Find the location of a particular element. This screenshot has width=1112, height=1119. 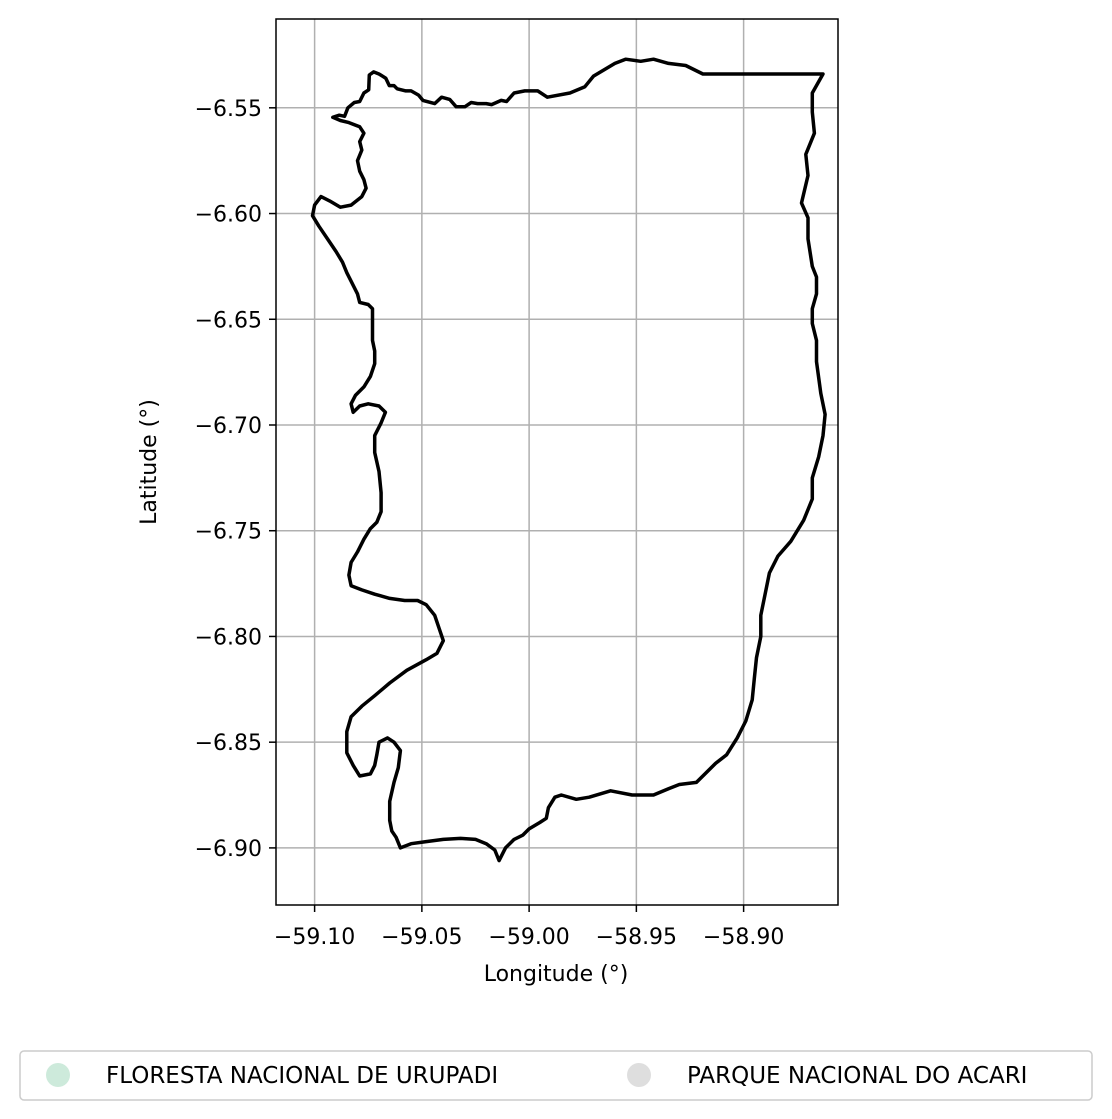

y-tick-label-6-65: −6.65 is located at coordinates (228, 320).